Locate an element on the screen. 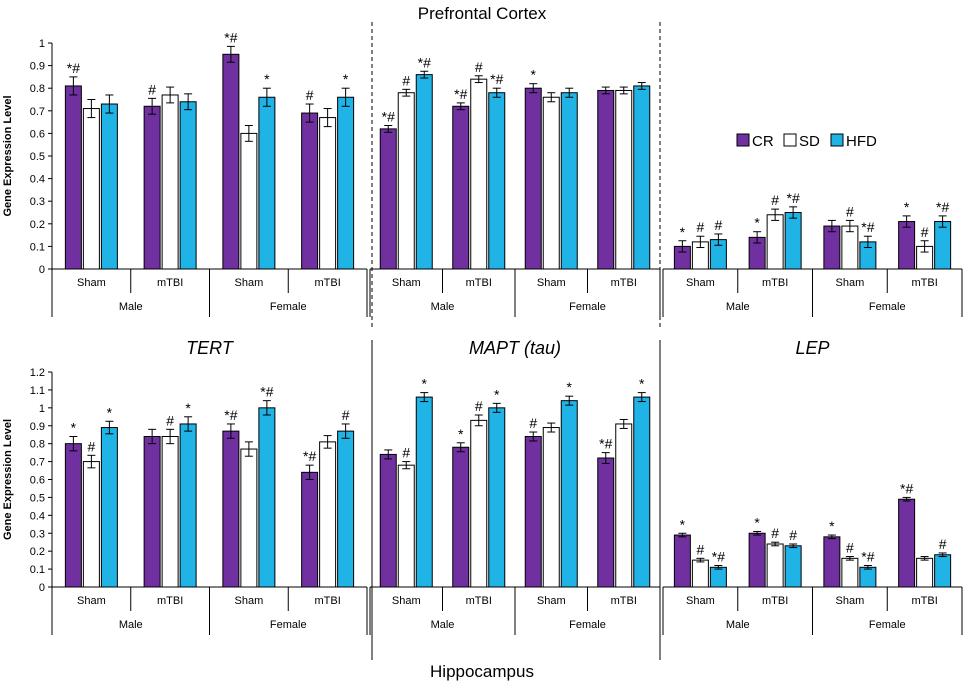 This screenshot has width=964, height=689. y-tick-label: 0.7 is located at coordinates (37, 463).